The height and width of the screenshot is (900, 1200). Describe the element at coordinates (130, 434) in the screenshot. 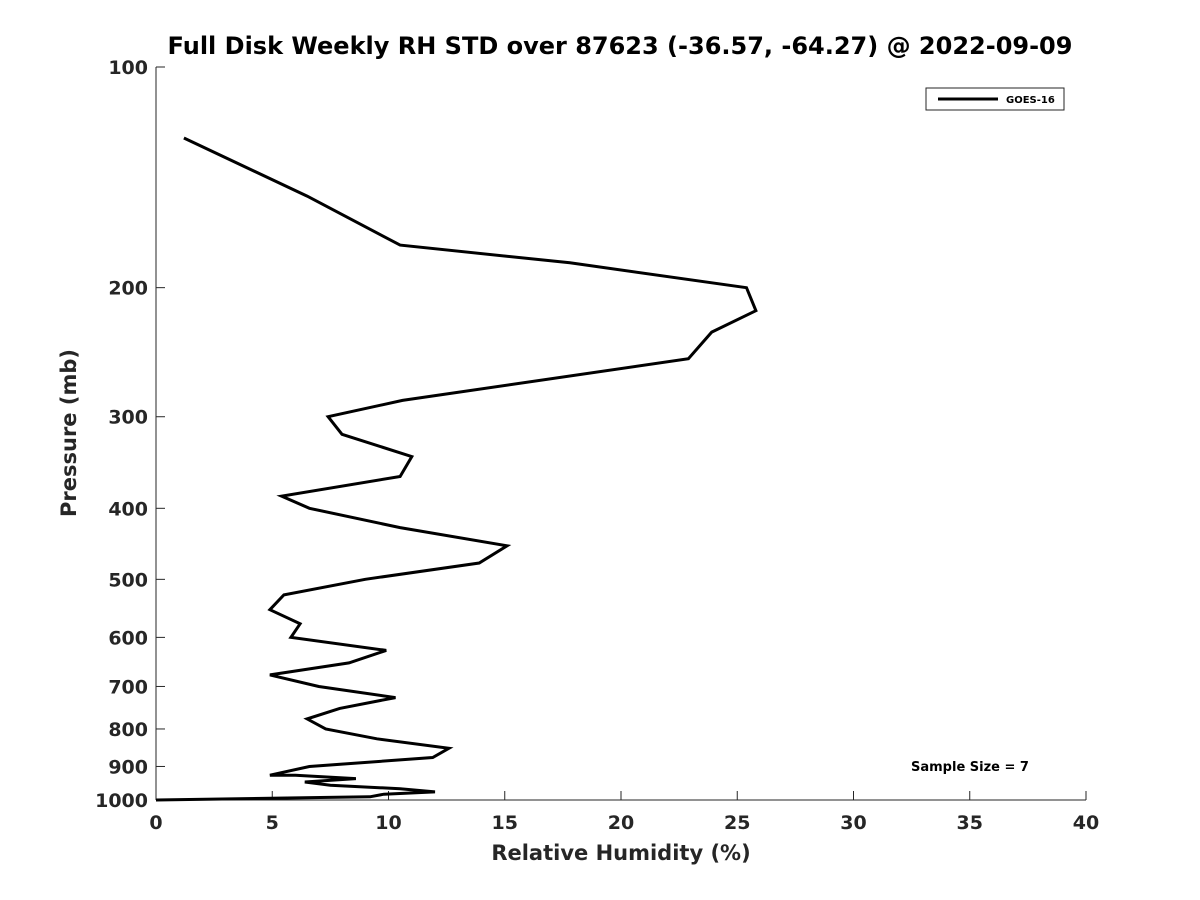

I see `y-ticks: 100 200 300 400 500 600 700 800 900 1000` at that location.